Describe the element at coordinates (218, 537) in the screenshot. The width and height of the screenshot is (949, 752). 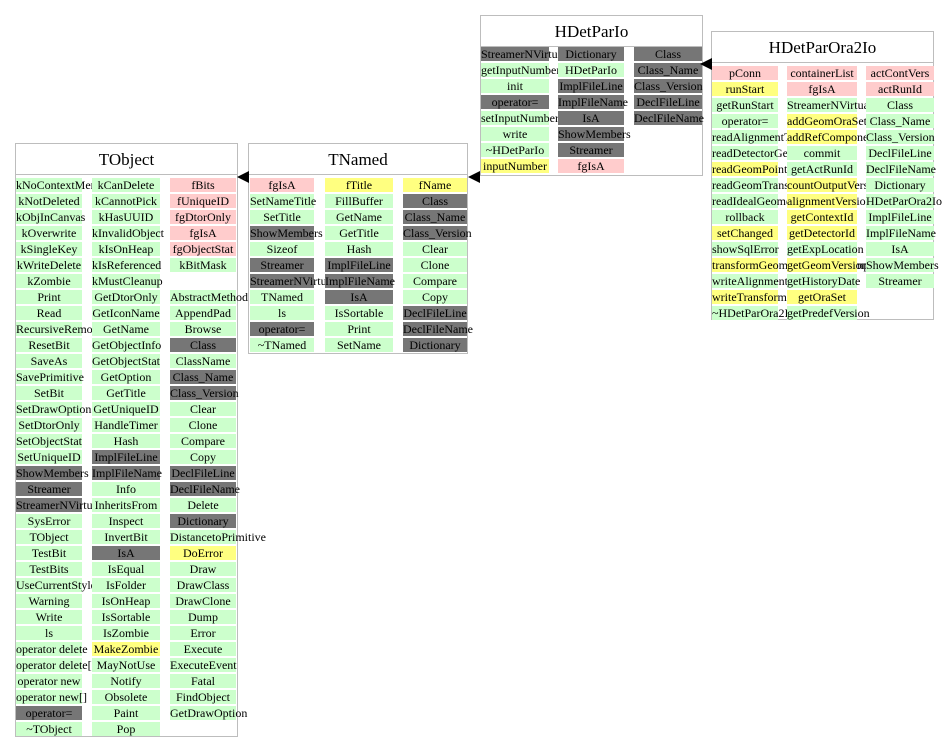
I see `member-cell: DistancetoPrimitive` at that location.